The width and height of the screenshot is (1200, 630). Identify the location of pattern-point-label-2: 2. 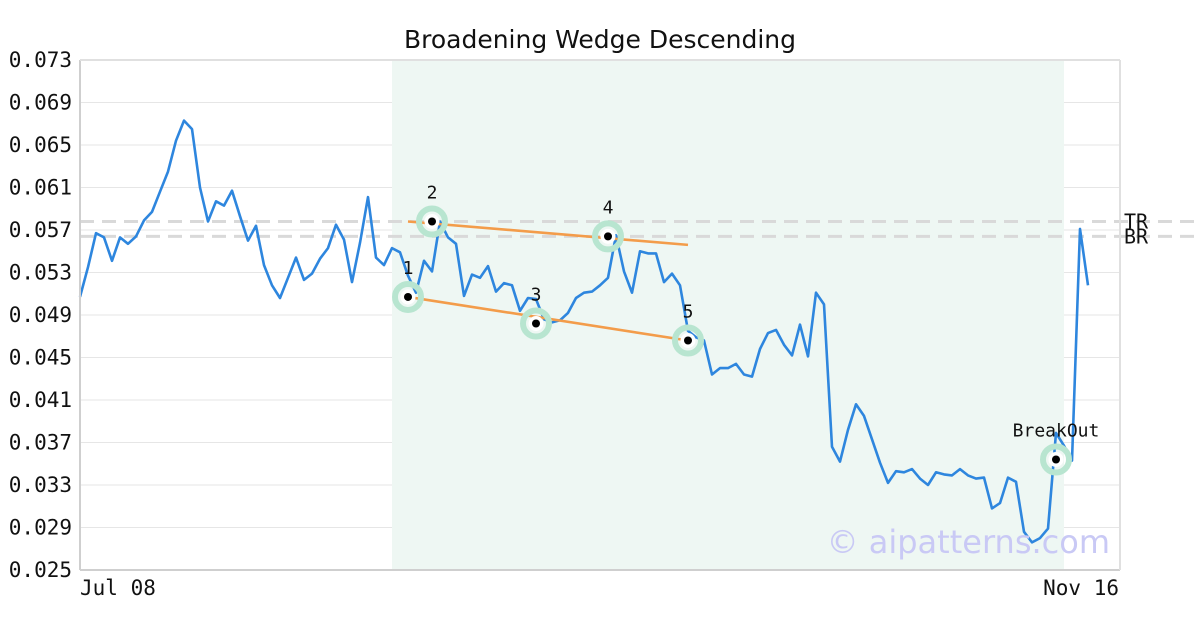
(432, 193).